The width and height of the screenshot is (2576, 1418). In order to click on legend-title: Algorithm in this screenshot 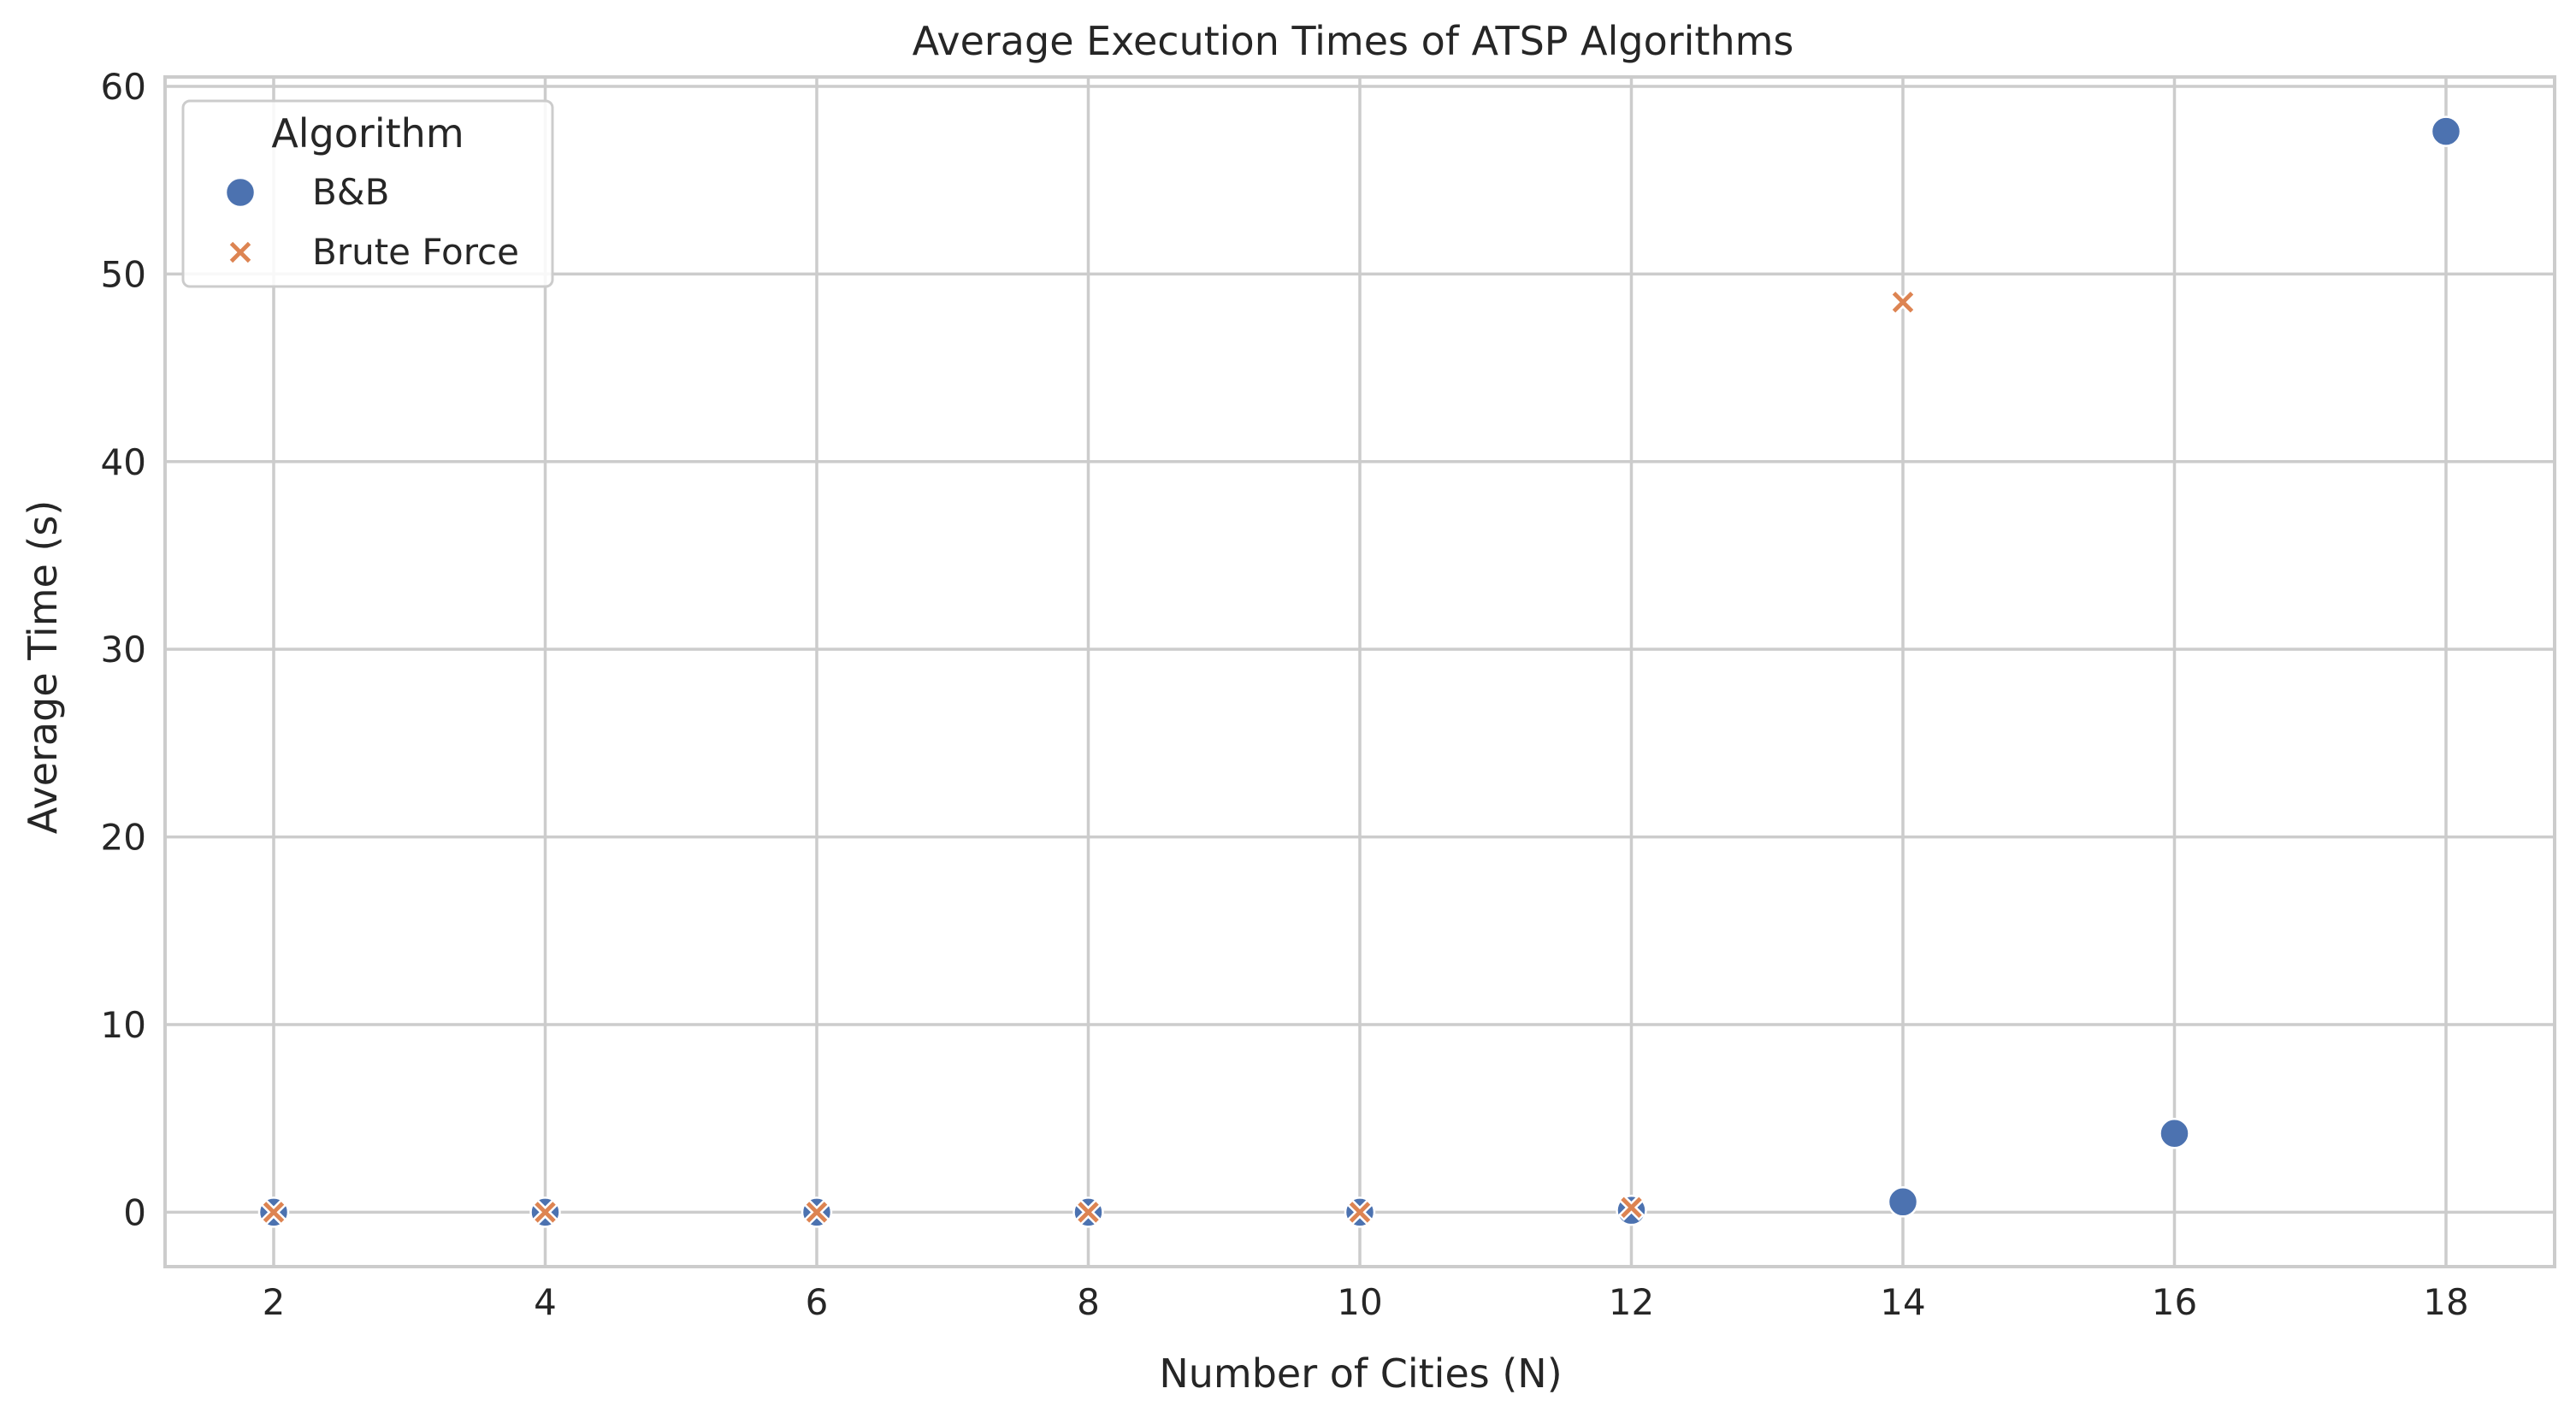, I will do `click(367, 133)`.